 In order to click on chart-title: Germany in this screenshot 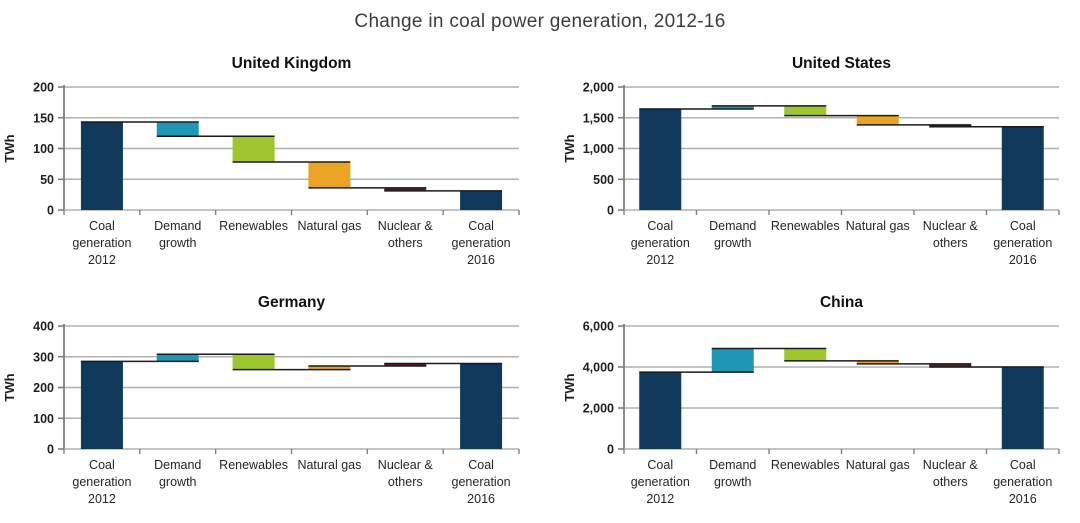, I will do `click(292, 302)`.